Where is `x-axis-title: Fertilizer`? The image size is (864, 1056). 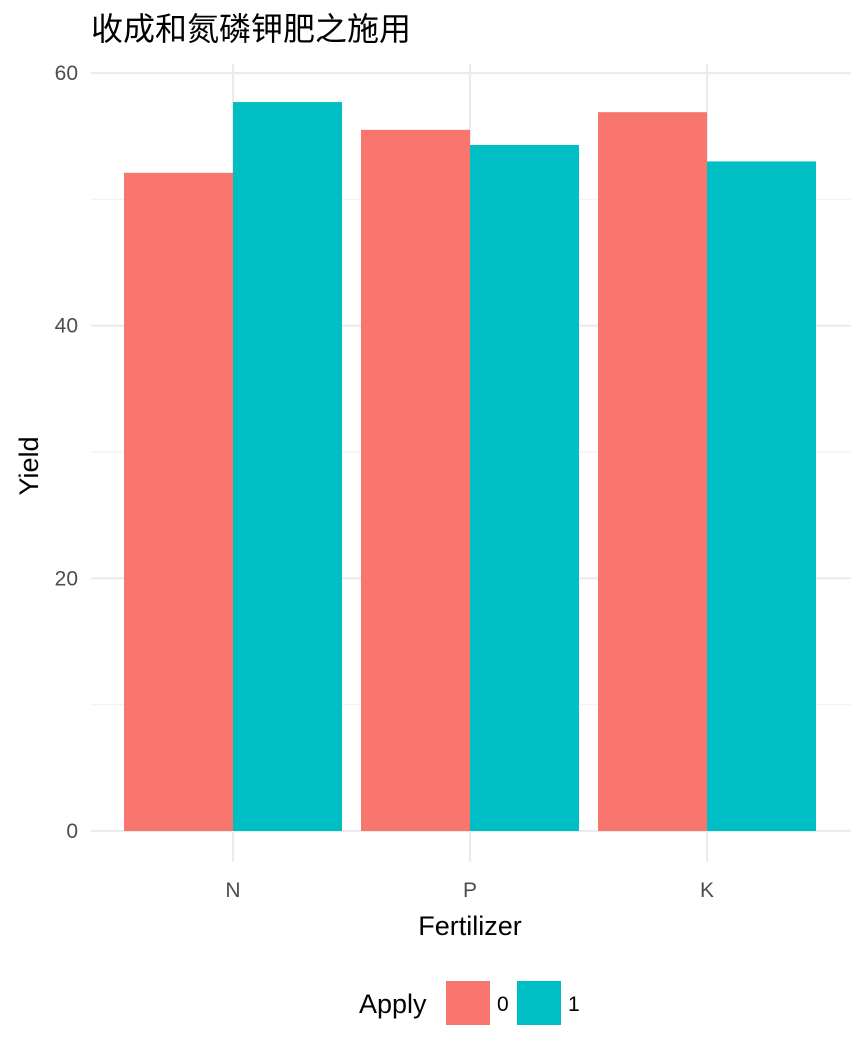
x-axis-title: Fertilizer is located at coordinates (470, 926).